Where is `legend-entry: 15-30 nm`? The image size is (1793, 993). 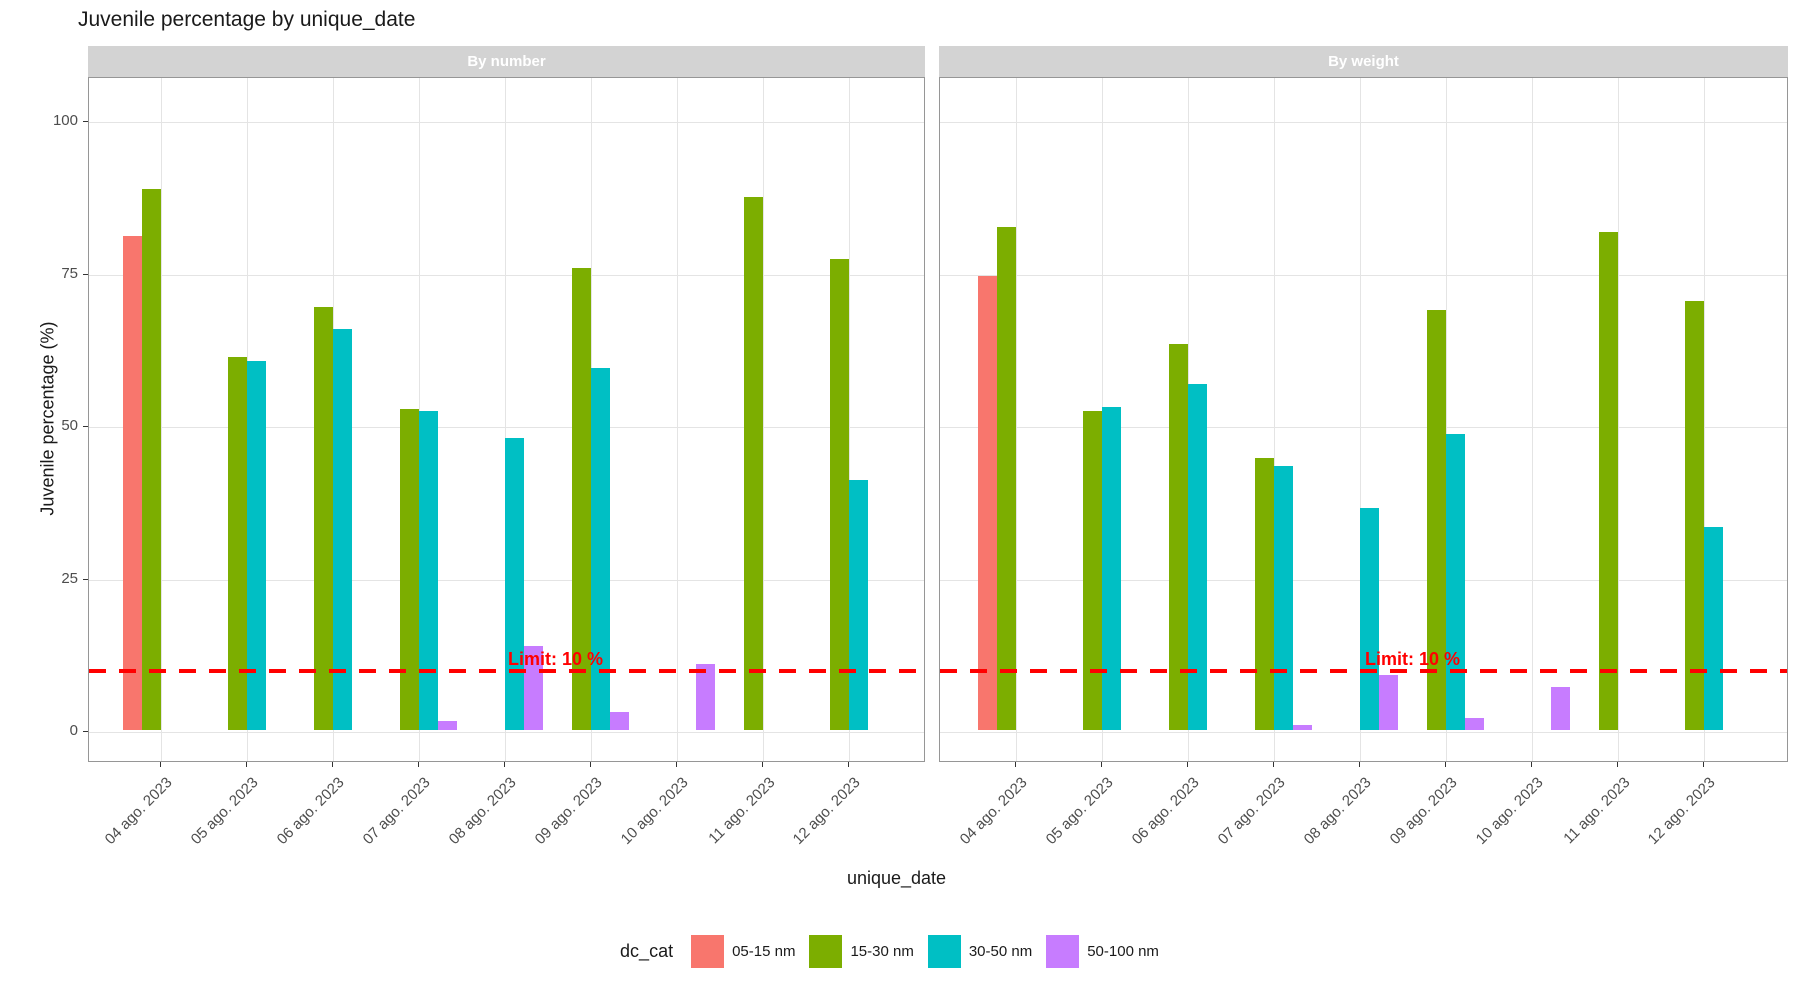 legend-entry: 15-30 nm is located at coordinates (861, 951).